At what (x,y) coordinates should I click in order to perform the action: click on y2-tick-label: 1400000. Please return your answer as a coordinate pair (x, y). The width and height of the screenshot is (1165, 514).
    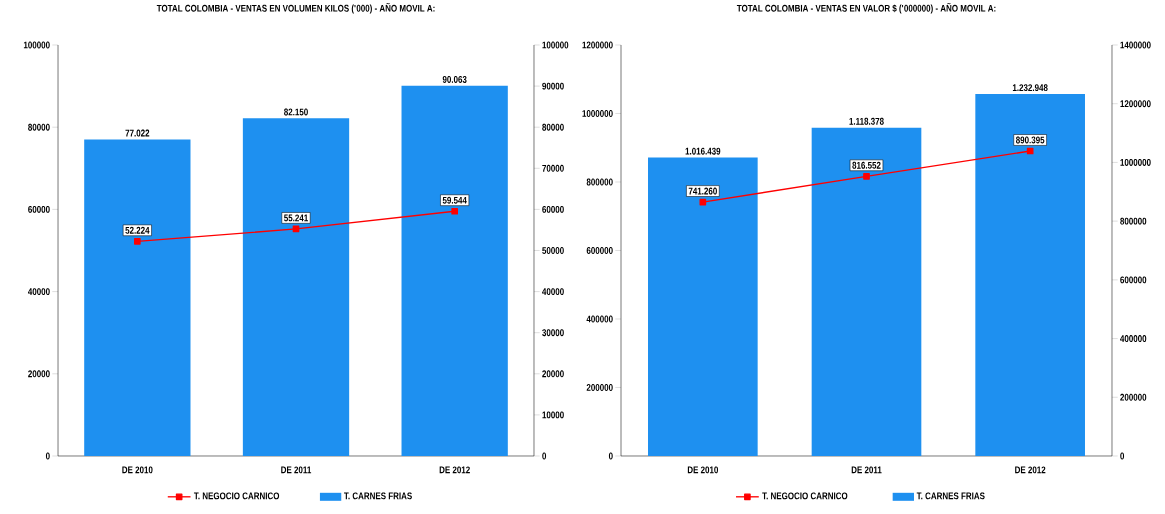
    Looking at the image, I should click on (1135, 45).